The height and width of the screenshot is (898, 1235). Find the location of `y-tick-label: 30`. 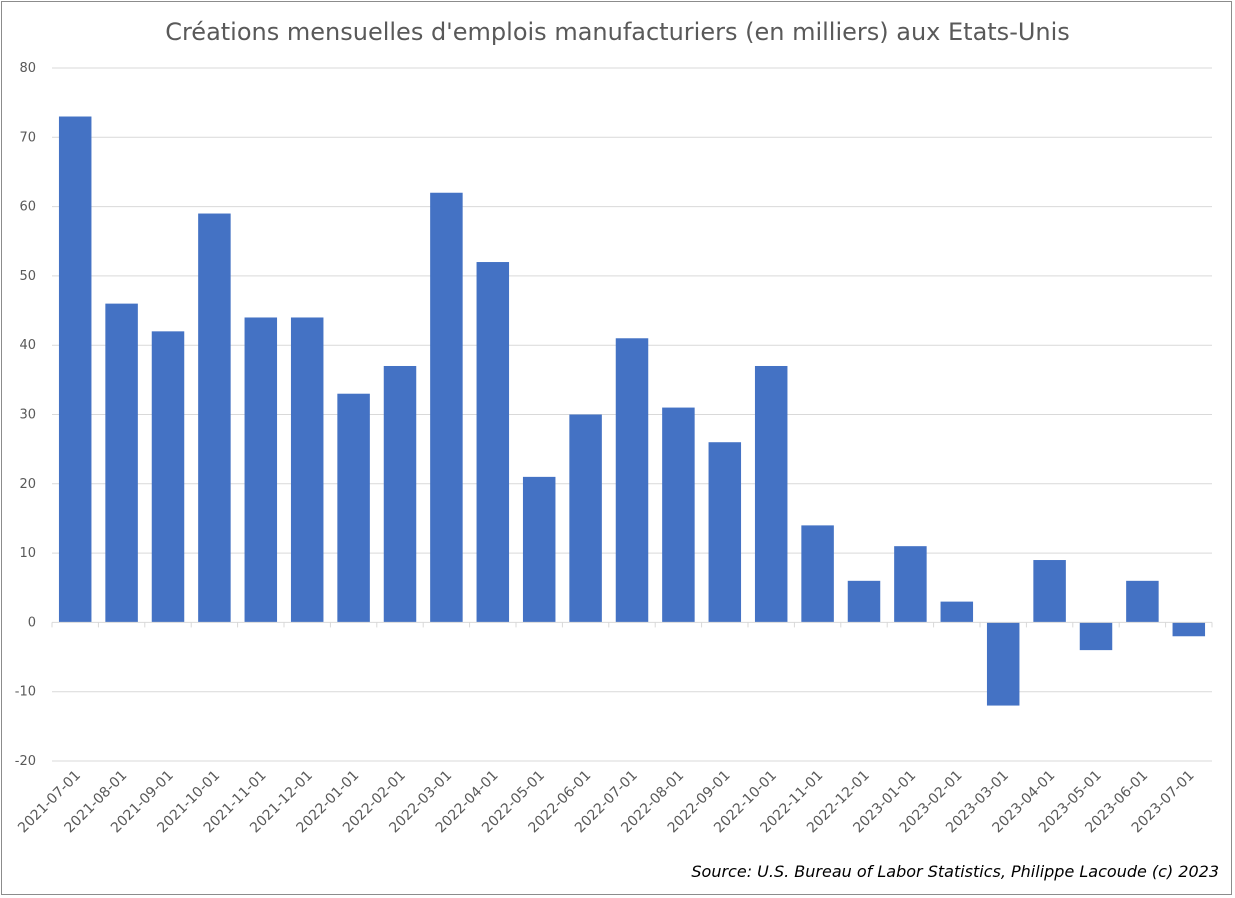

y-tick-label: 30 is located at coordinates (27, 415).